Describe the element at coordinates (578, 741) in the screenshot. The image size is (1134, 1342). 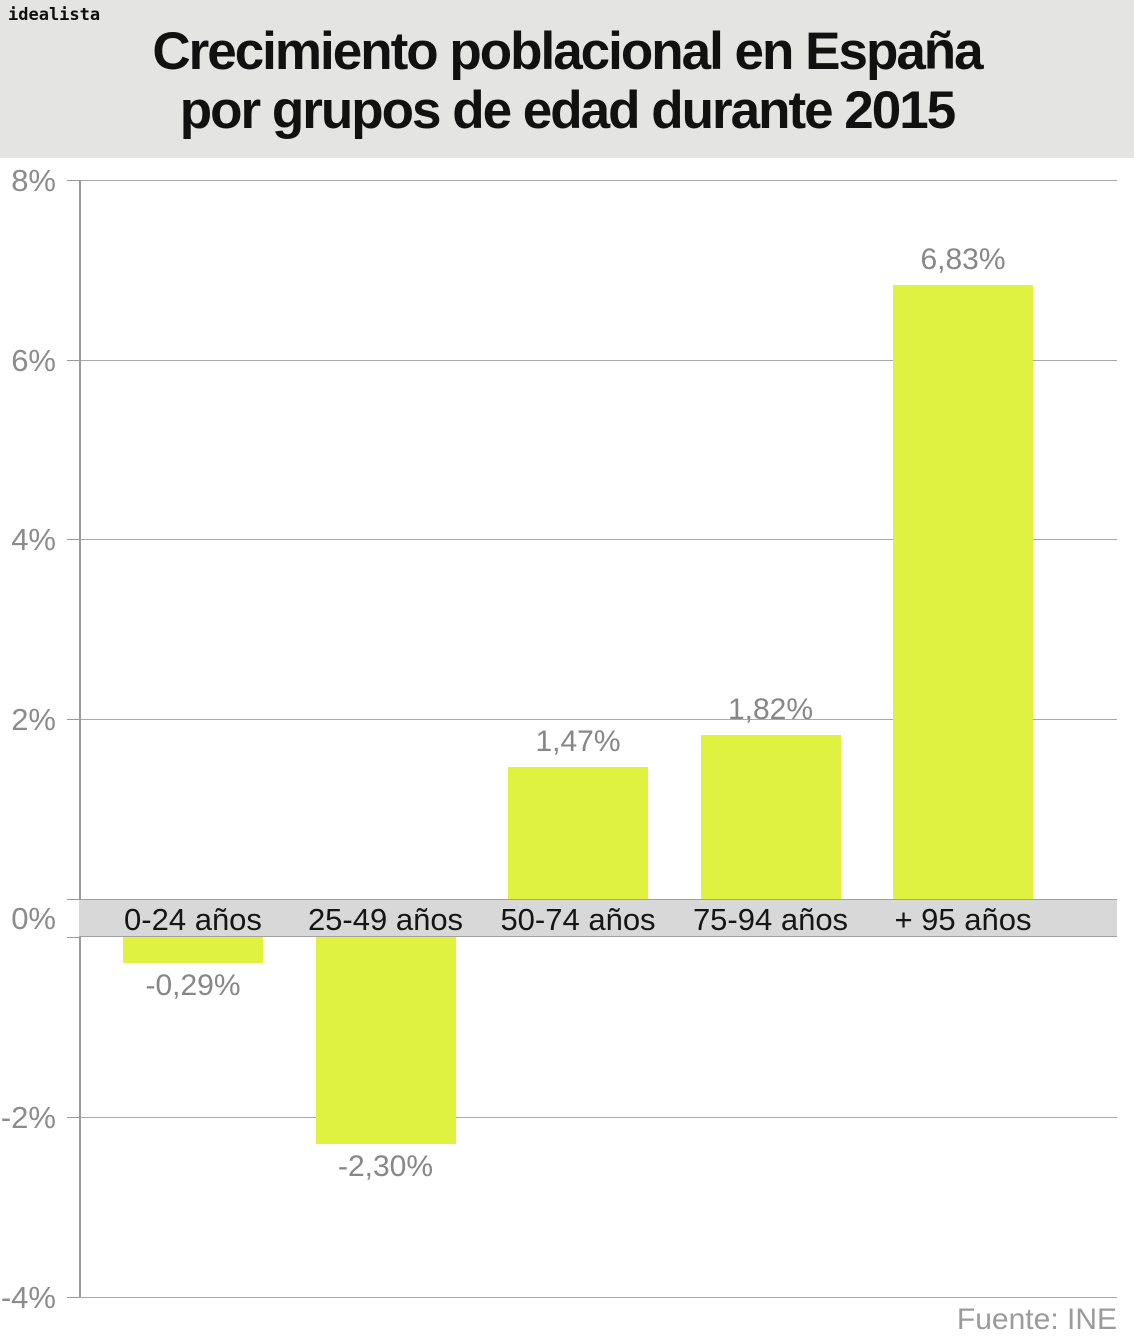
I see `bar-value-label: 1,47%` at that location.